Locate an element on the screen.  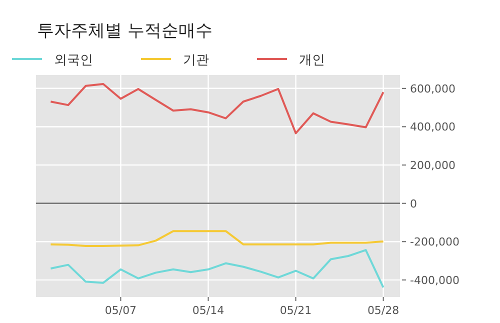
y-tick-label: 400,000 is located at coordinates (433, 127).